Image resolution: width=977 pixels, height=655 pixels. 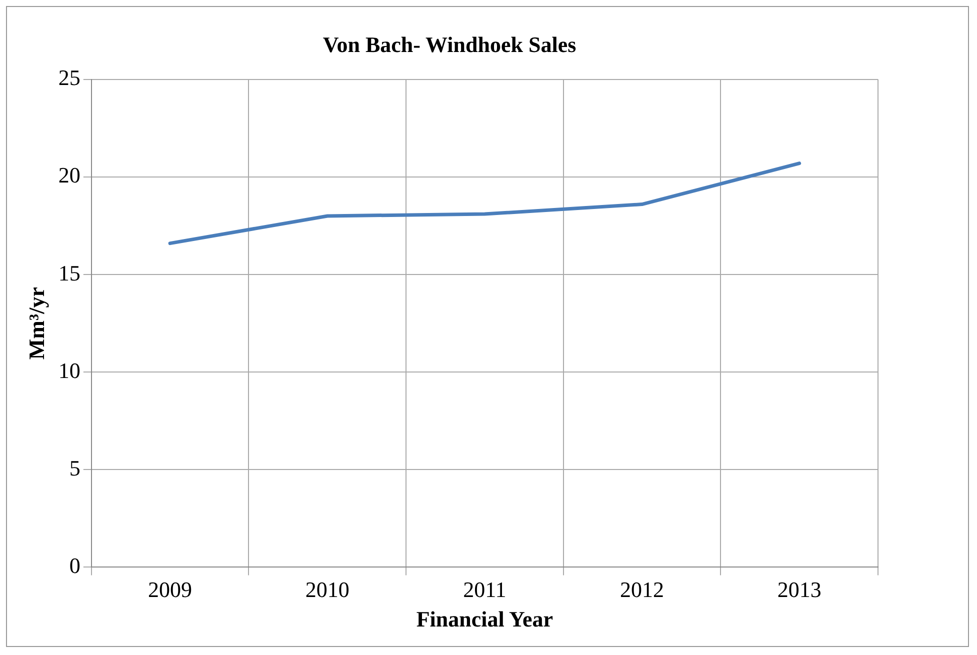 What do you see at coordinates (74, 467) in the screenshot?
I see `y-tick-label: 5` at bounding box center [74, 467].